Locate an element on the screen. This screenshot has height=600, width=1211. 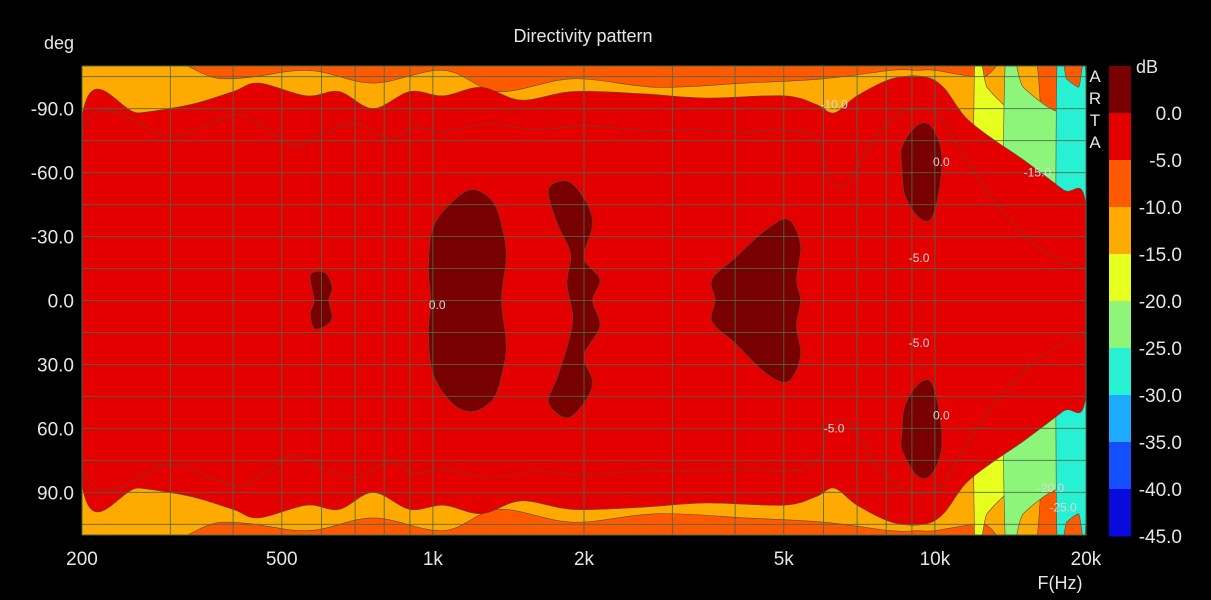
colorbar-tick-label: -5.0 is located at coordinates (1165, 161).